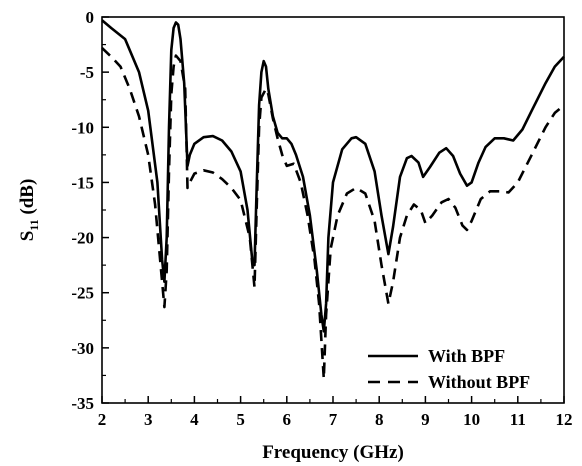  I want to click on y-axis-label-unit: (dB), so click(27, 199).